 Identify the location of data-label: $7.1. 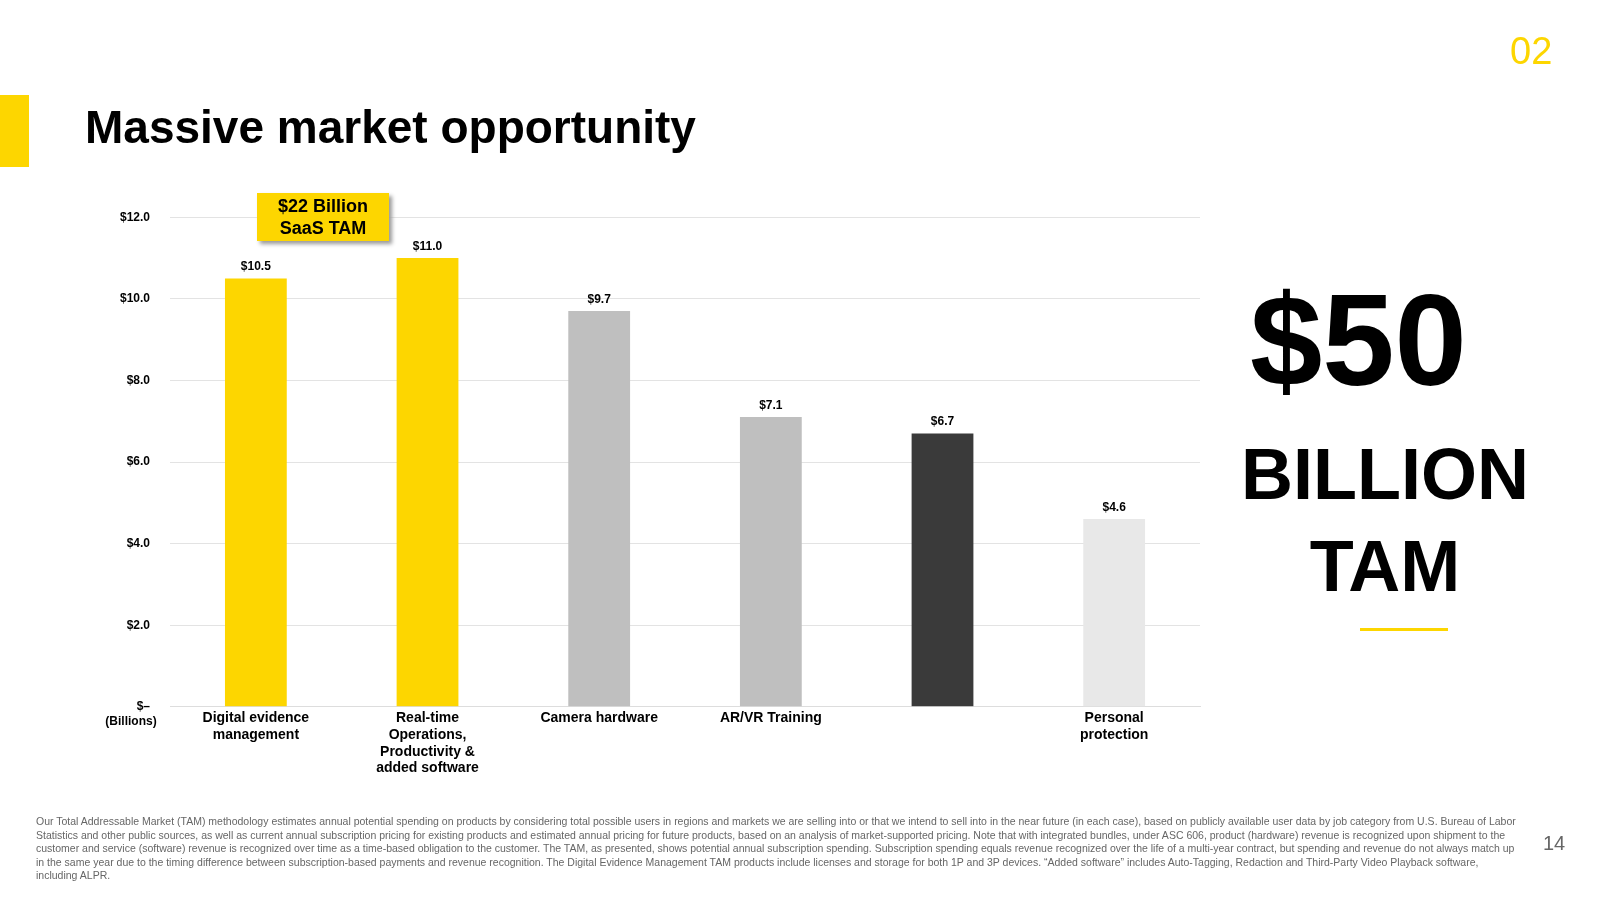
(771, 405).